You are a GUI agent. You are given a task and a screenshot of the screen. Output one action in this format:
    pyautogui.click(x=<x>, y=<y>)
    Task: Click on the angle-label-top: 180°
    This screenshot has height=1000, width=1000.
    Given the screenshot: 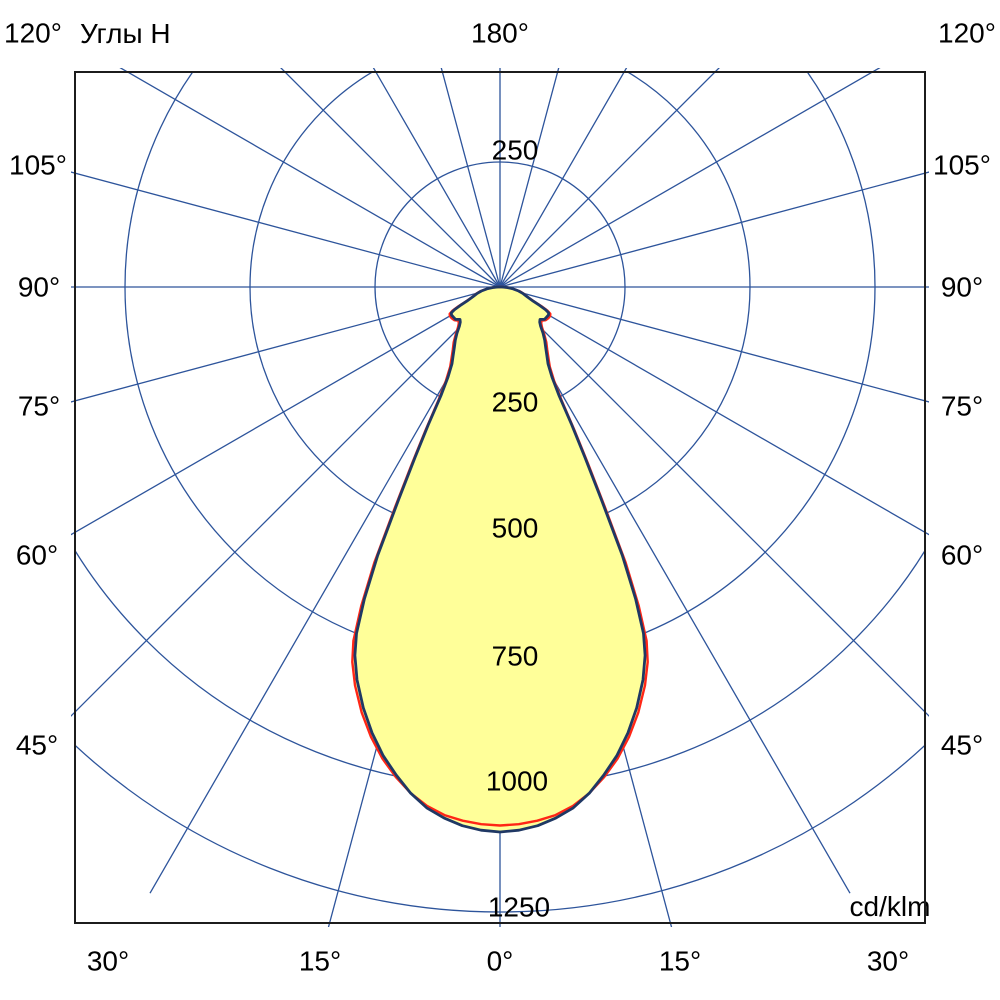 What is the action you would take?
    pyautogui.click(x=500, y=33)
    